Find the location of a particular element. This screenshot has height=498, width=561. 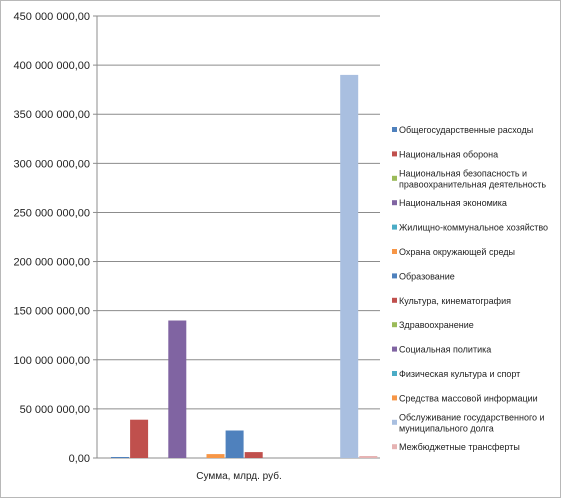

y-tick-label: 450 000 000,00 is located at coordinates (52, 17).